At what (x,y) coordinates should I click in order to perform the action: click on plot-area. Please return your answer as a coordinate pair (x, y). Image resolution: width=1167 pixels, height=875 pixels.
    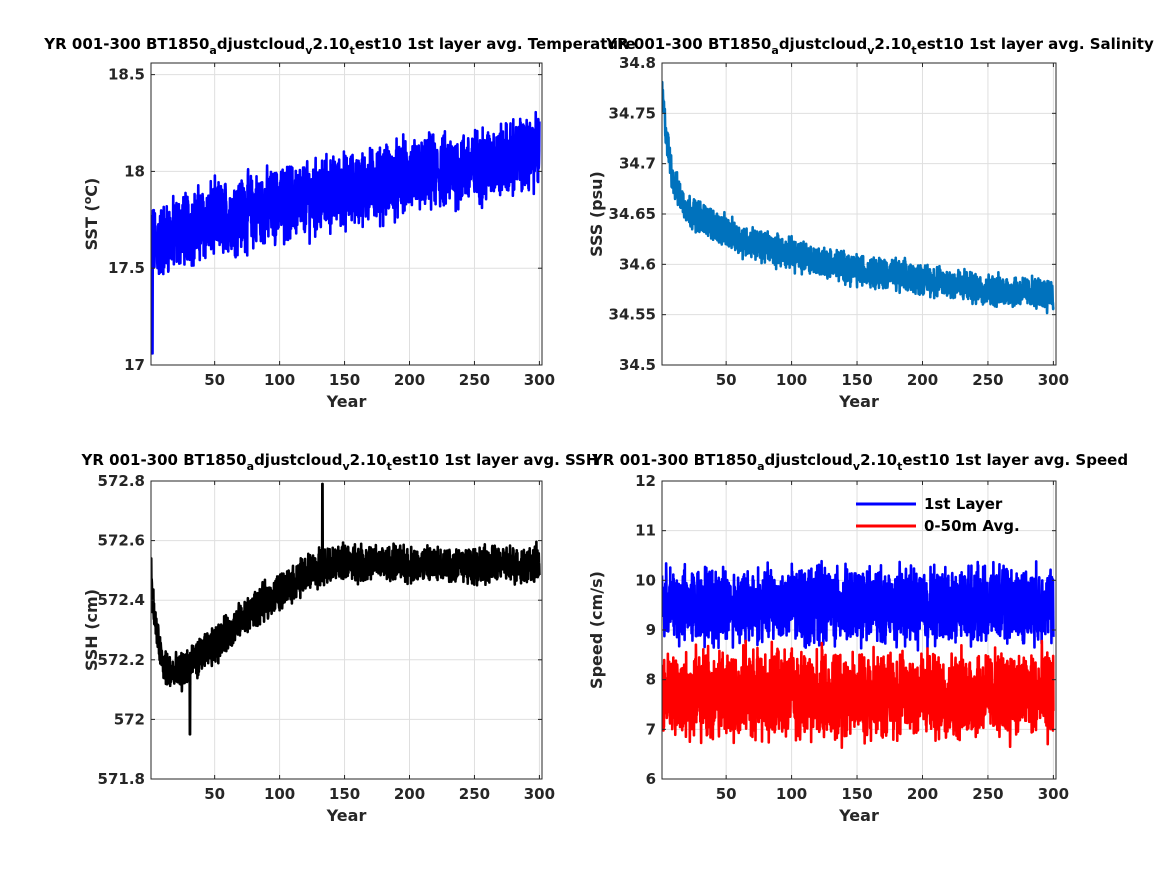
    Looking at the image, I should click on (346, 630).